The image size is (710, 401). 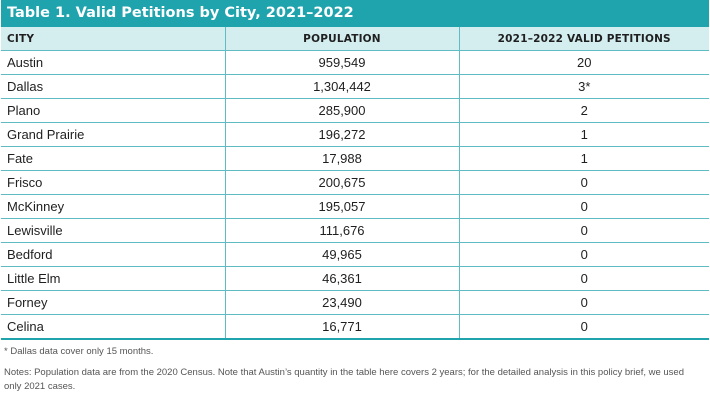 I want to click on cell-population: 46,361, so click(x=342, y=278).